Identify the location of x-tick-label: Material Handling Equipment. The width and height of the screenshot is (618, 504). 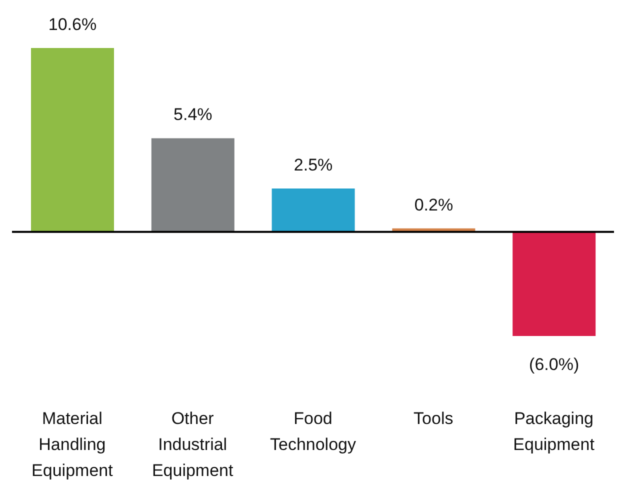
(73, 444).